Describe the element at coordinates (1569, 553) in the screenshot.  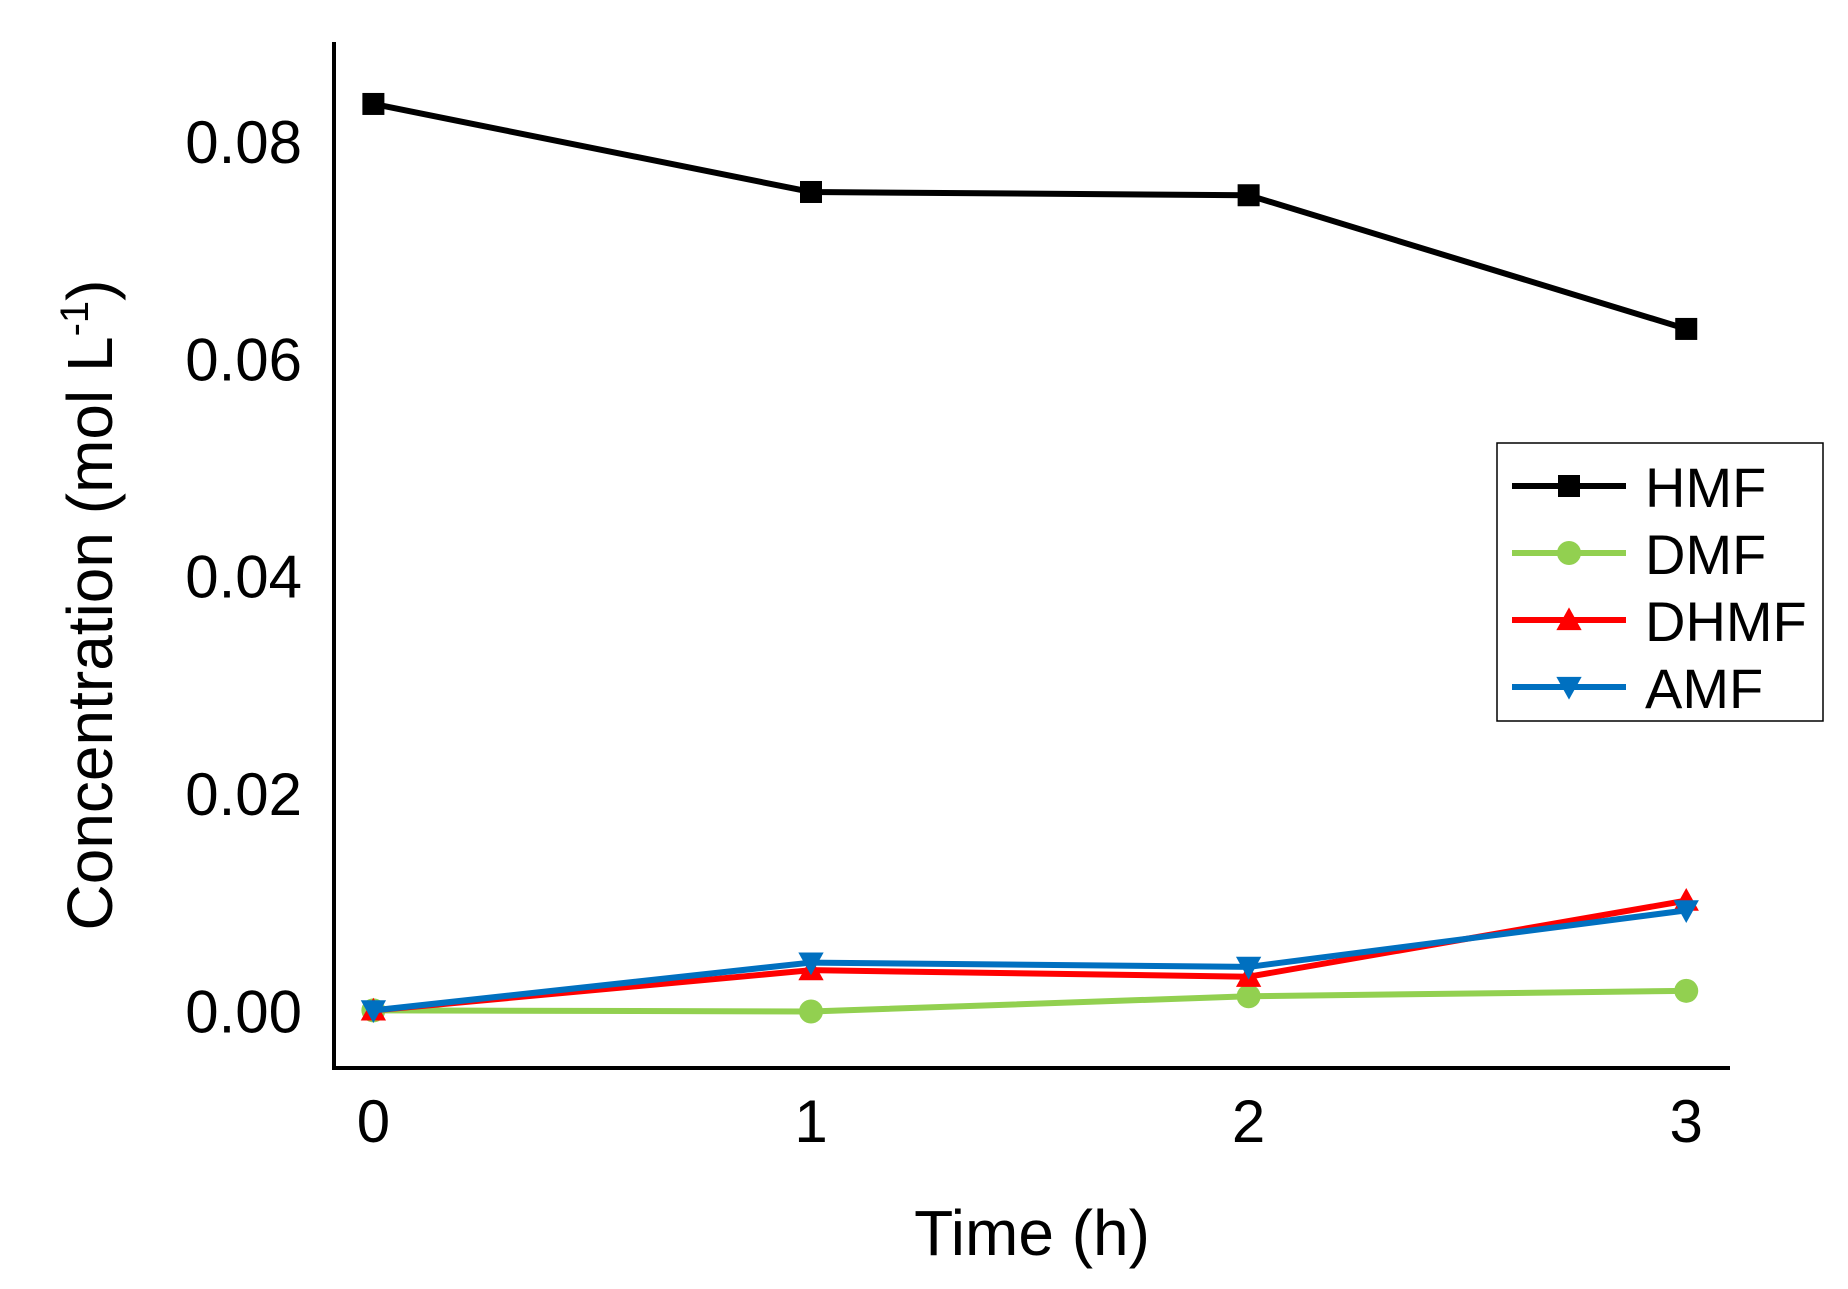
I see `legend-marker-dmf` at that location.